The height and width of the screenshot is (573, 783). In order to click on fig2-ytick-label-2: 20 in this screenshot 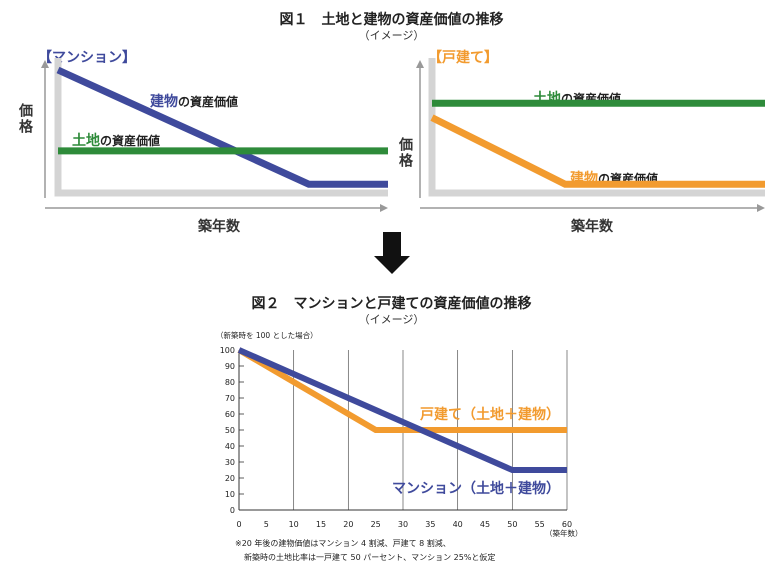, I will do `click(230, 478)`.